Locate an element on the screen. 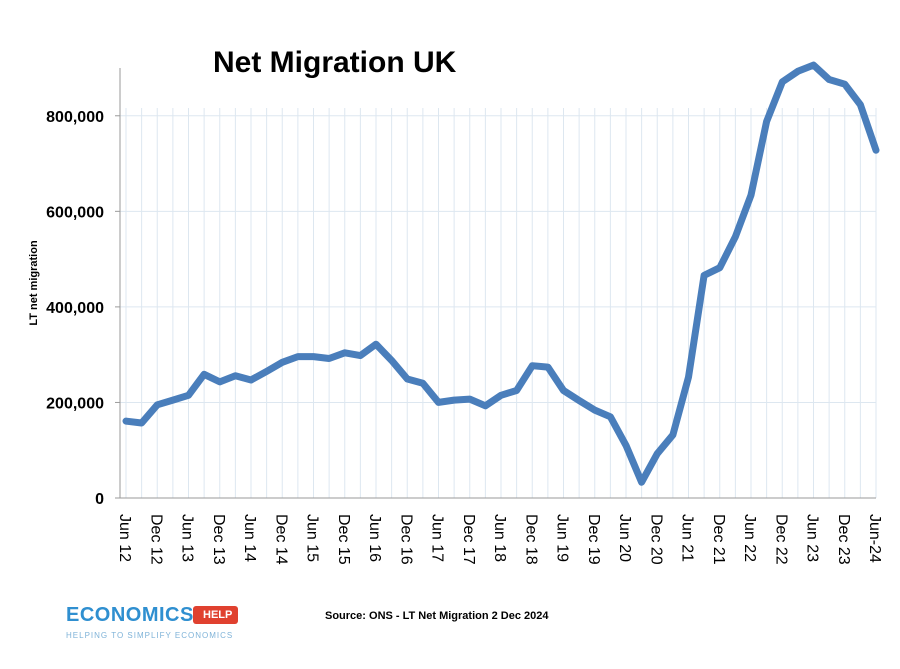 The height and width of the screenshot is (669, 900). x-tick-label: Dec 17 is located at coordinates (468, 539).